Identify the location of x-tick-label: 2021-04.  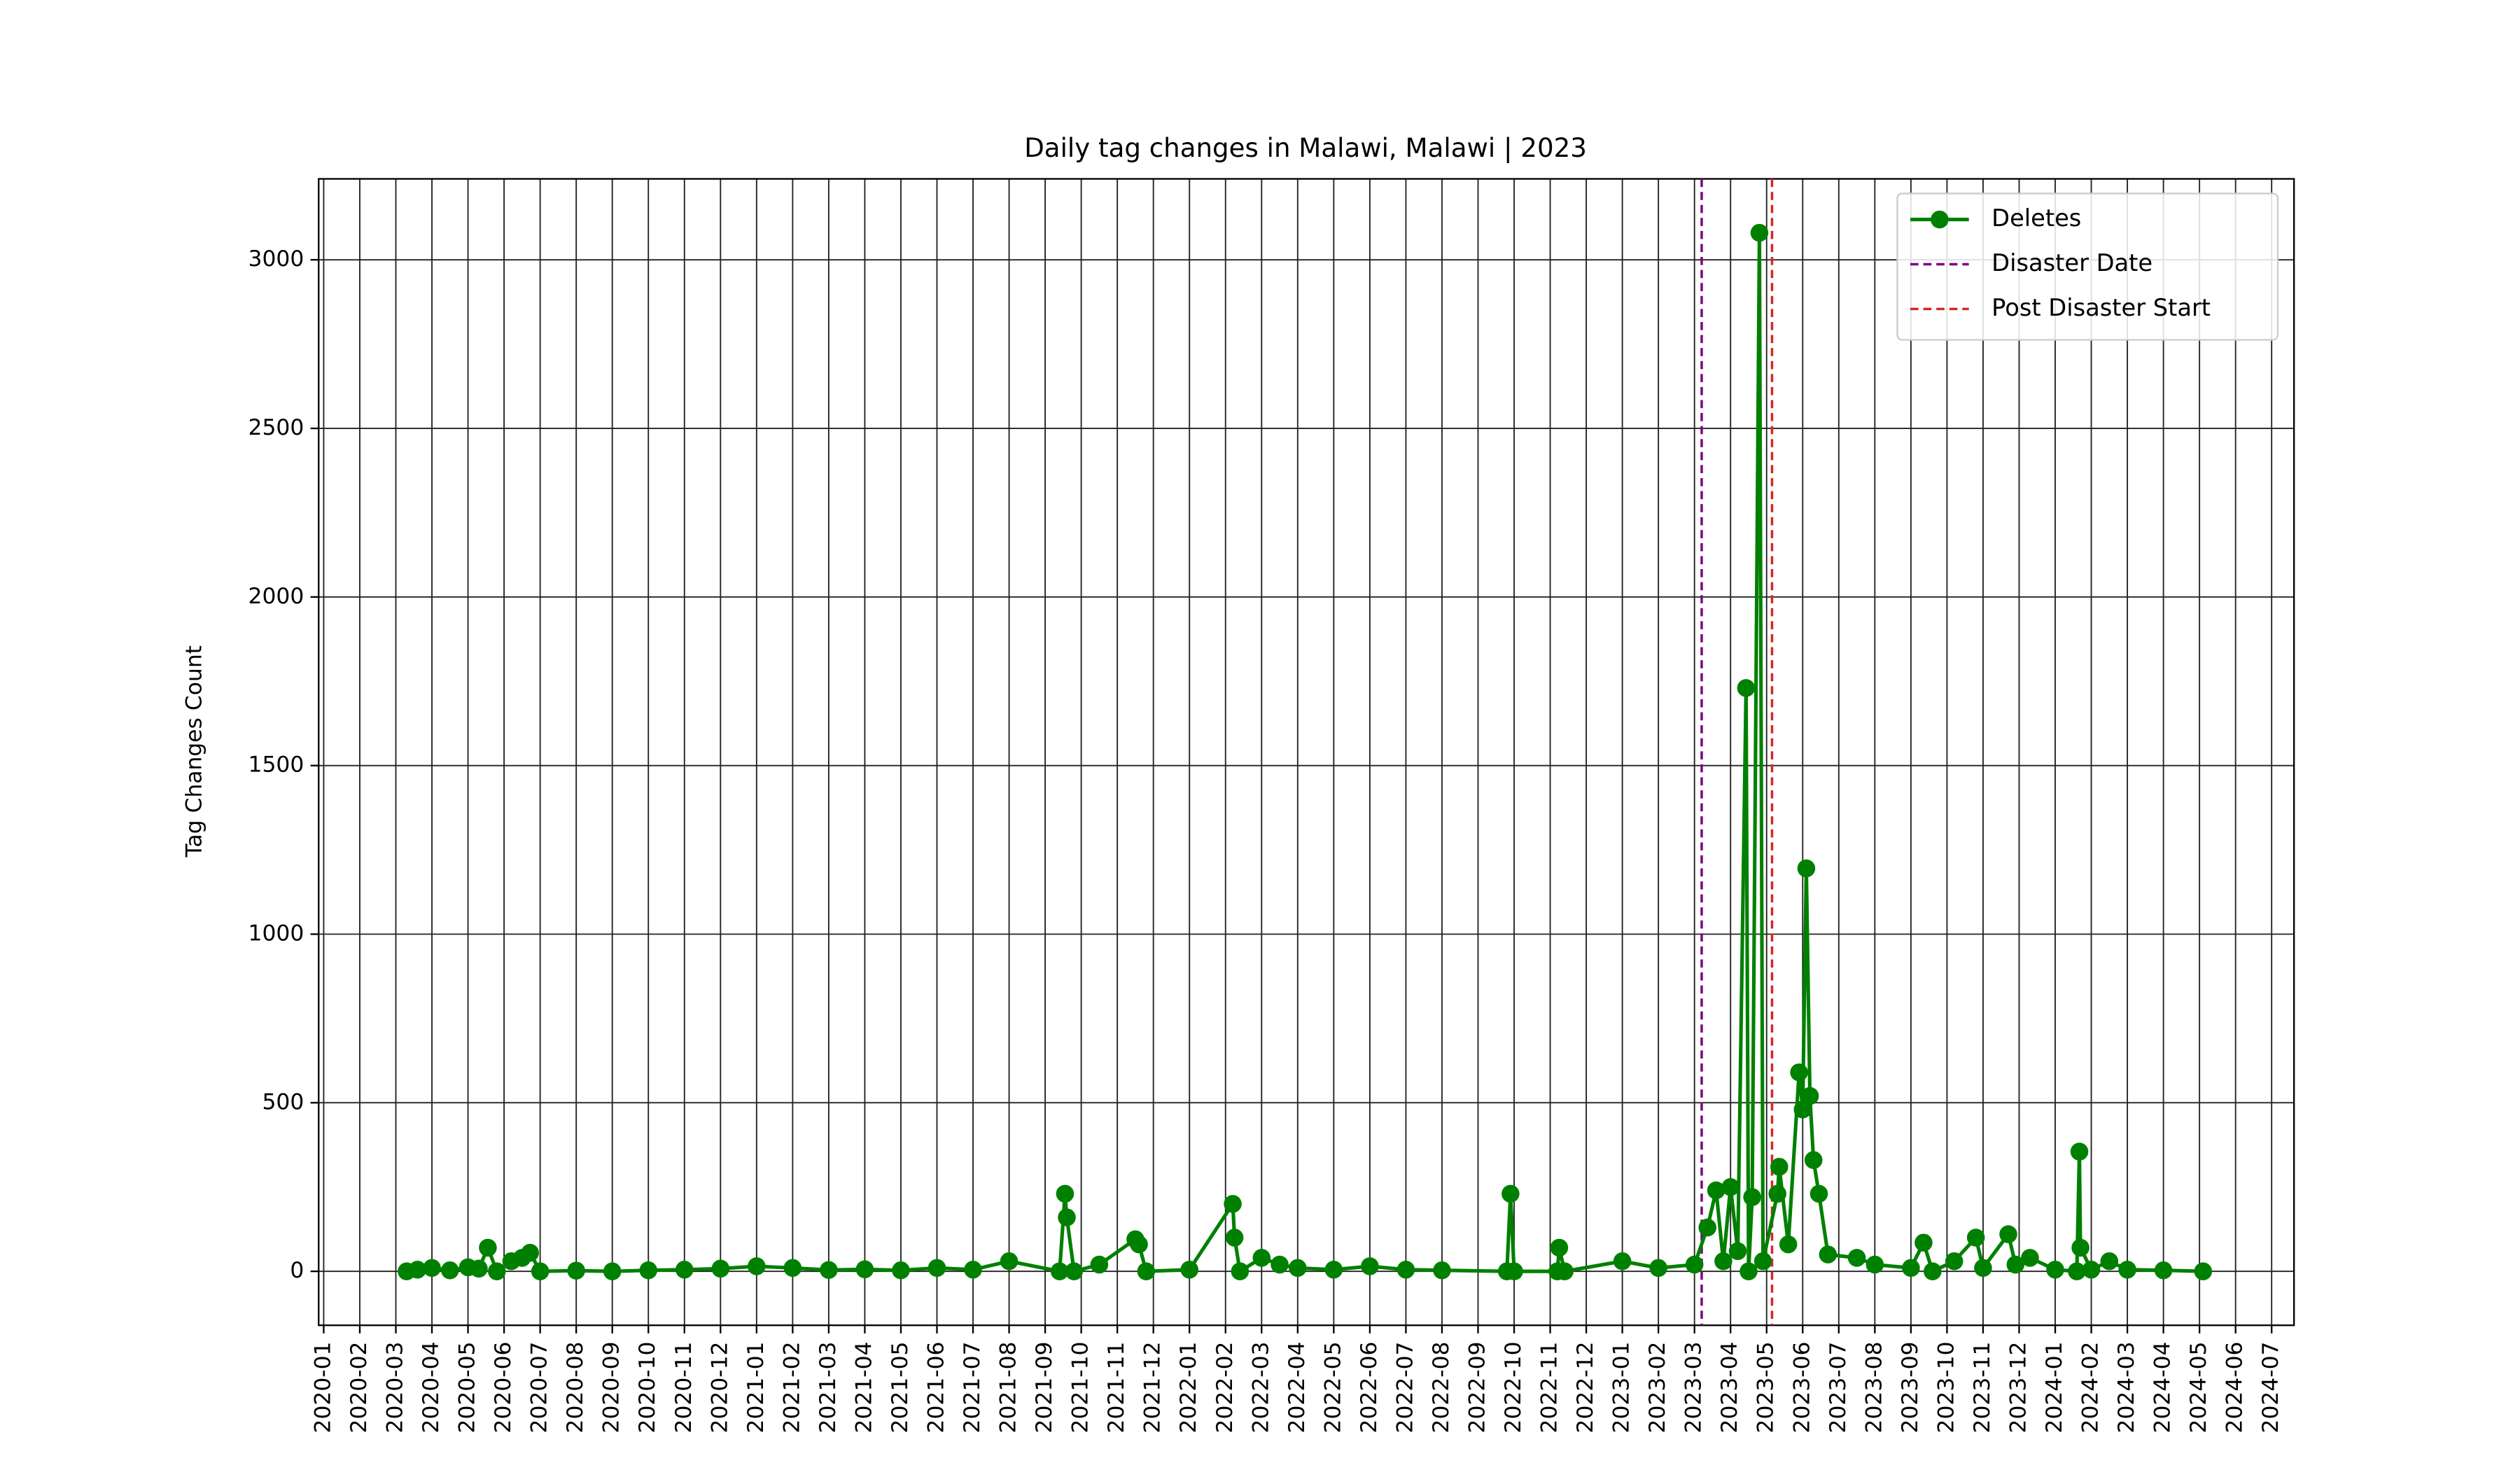
(863, 1387).